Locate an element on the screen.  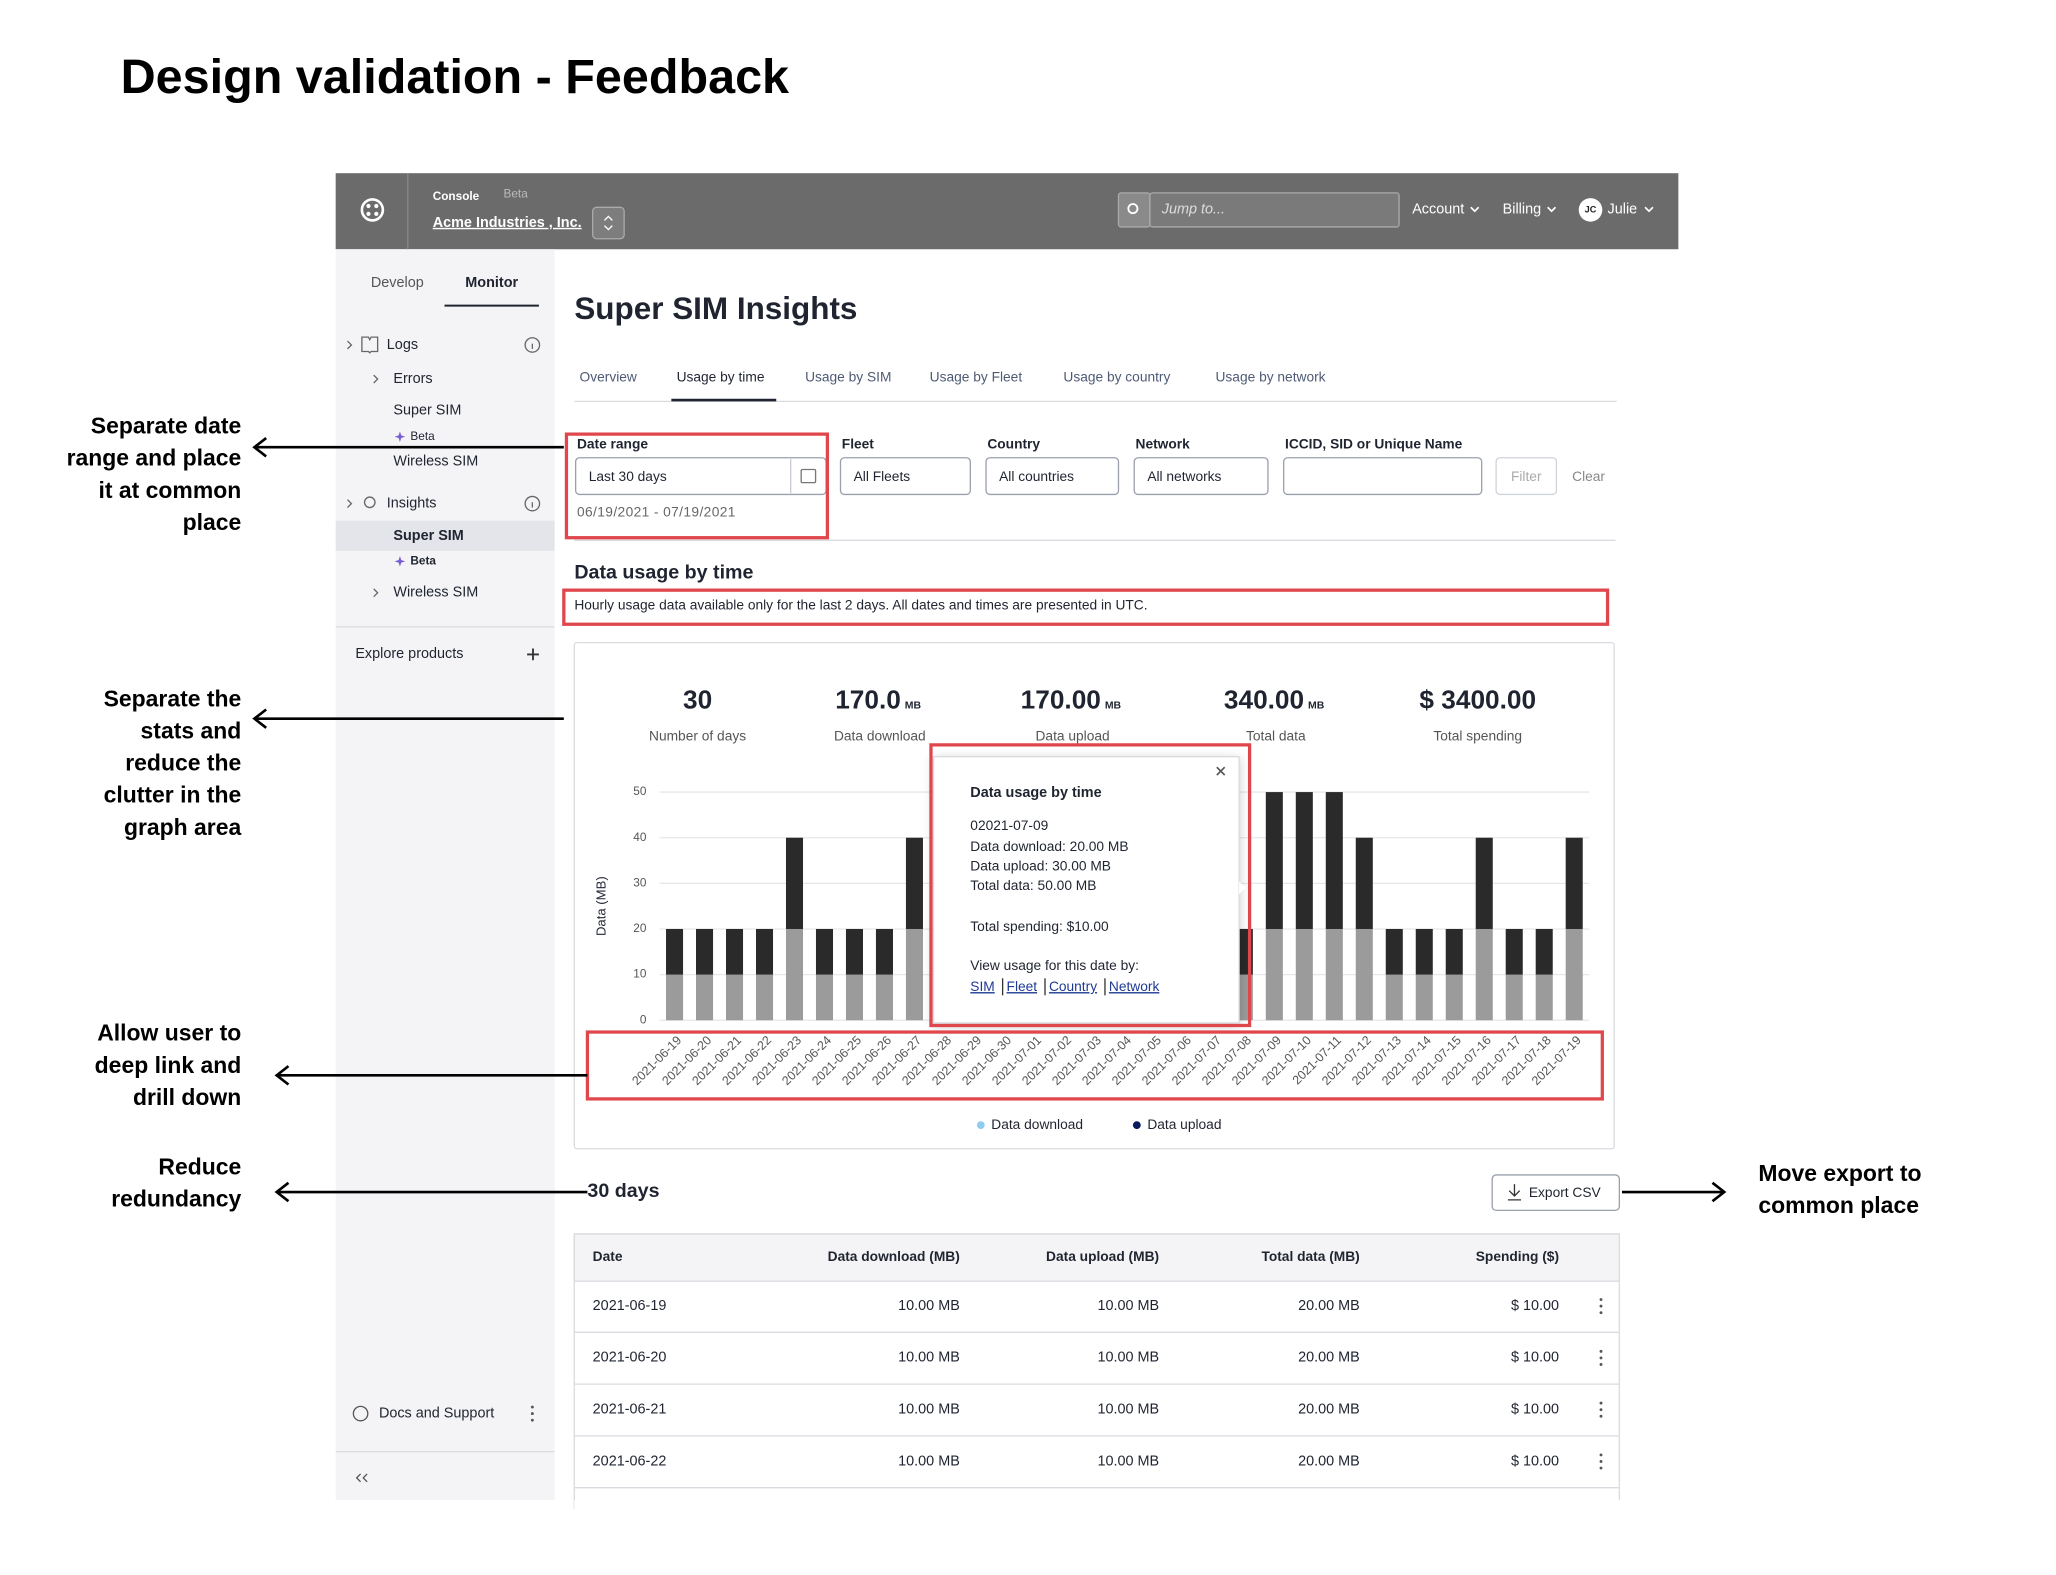
tooltip-line: Total spending: $10.00 is located at coordinates (1039, 926).